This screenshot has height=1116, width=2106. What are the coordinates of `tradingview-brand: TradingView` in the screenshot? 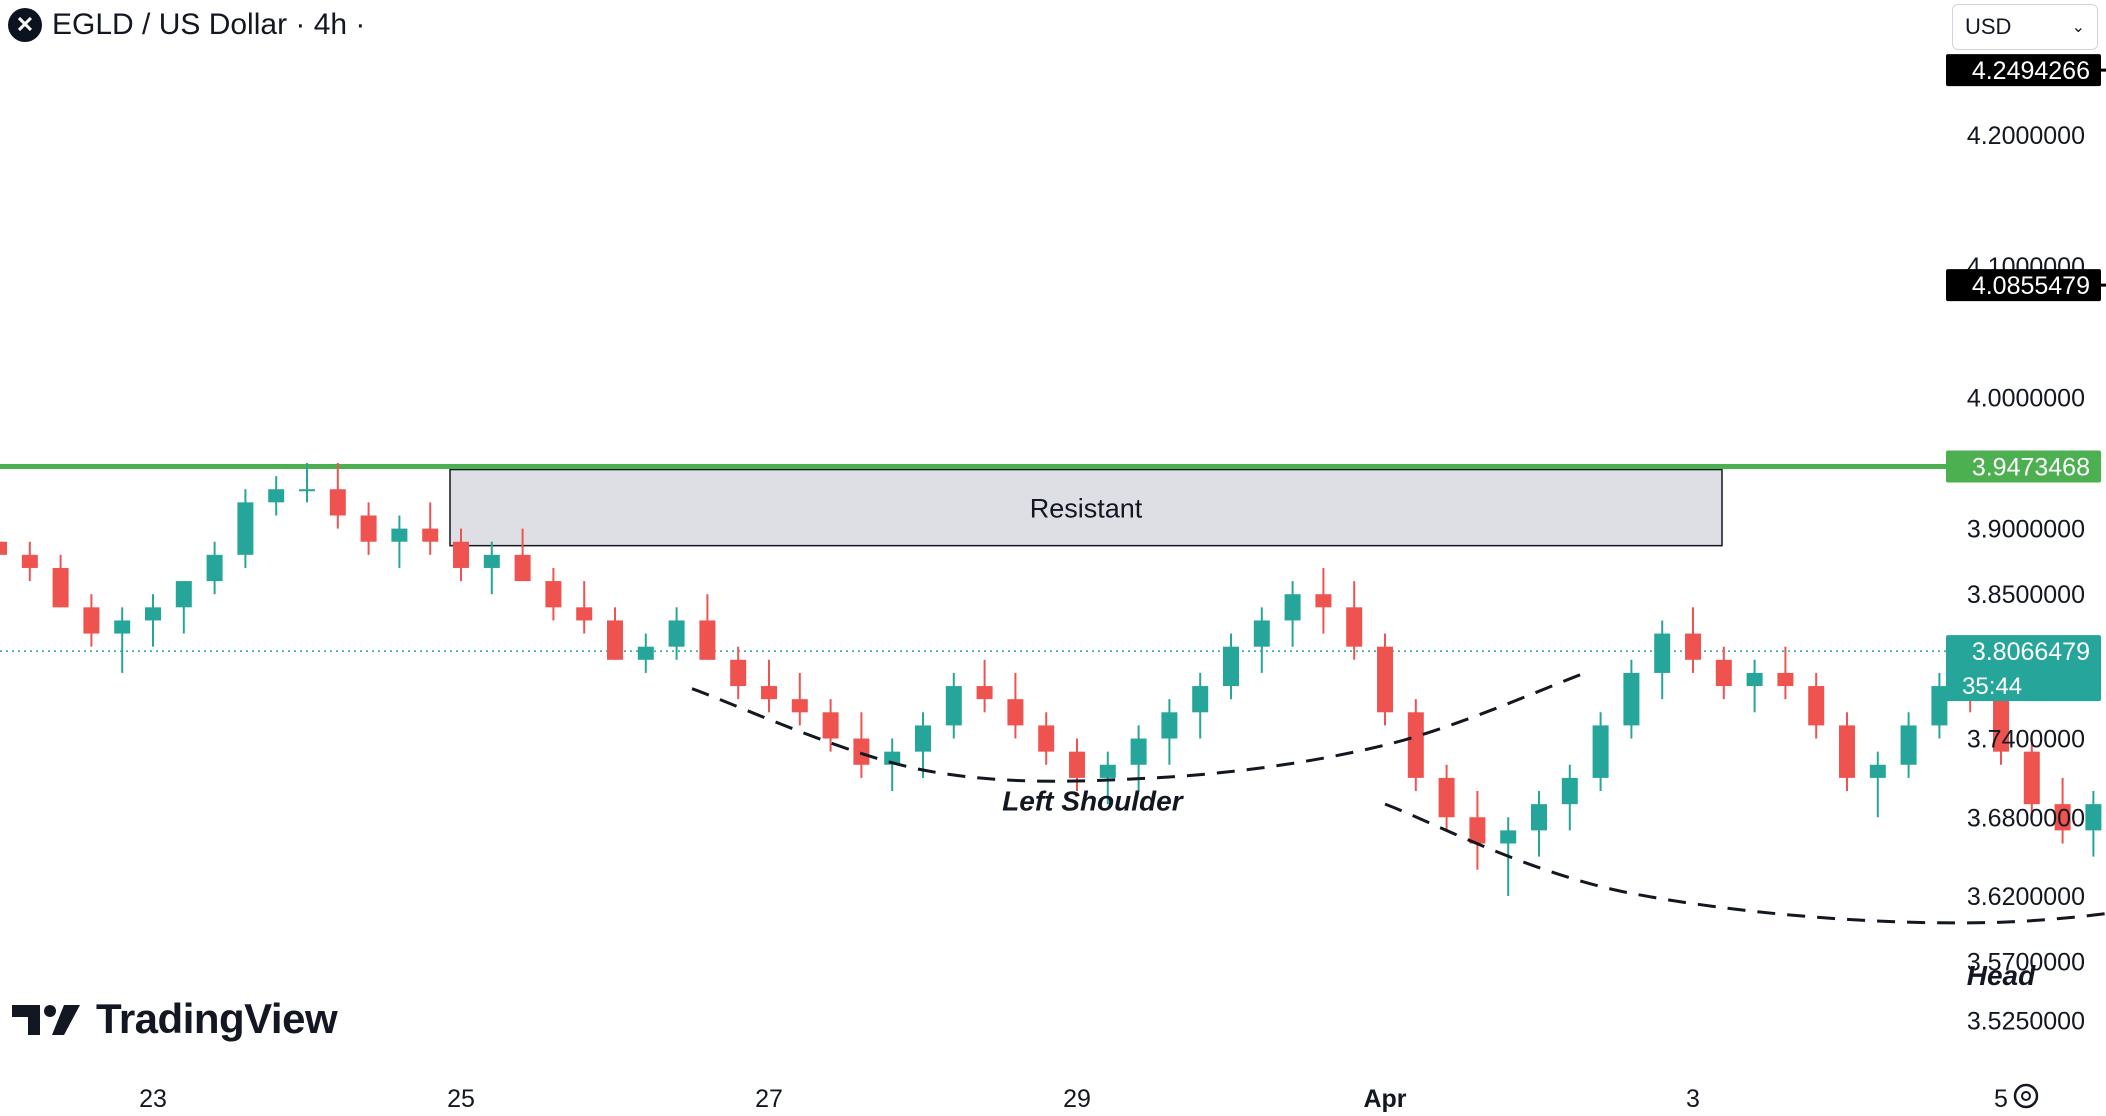 It's located at (174, 1019).